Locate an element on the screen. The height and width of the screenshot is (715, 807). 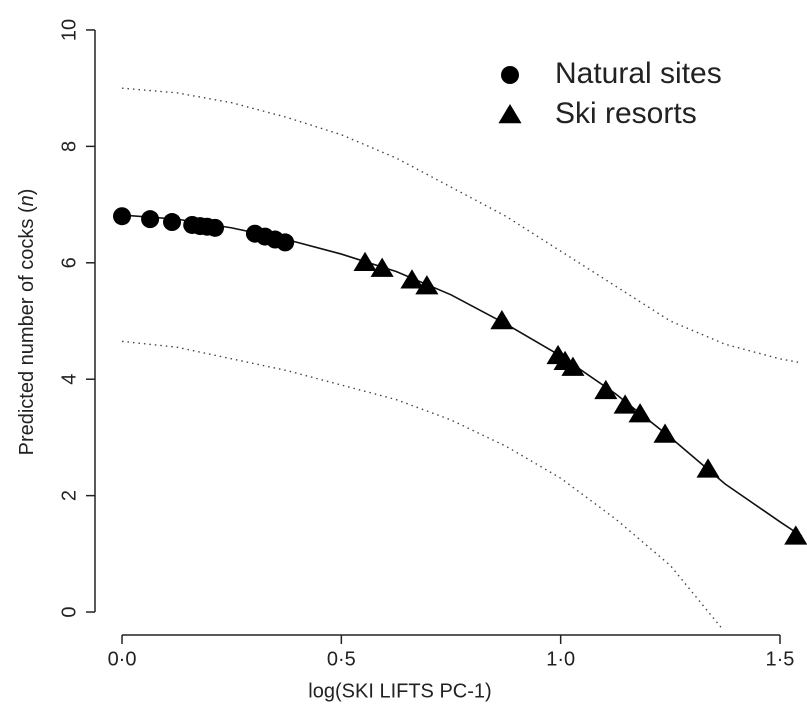
x-tick-label: 0·5 is located at coordinates (341, 659).